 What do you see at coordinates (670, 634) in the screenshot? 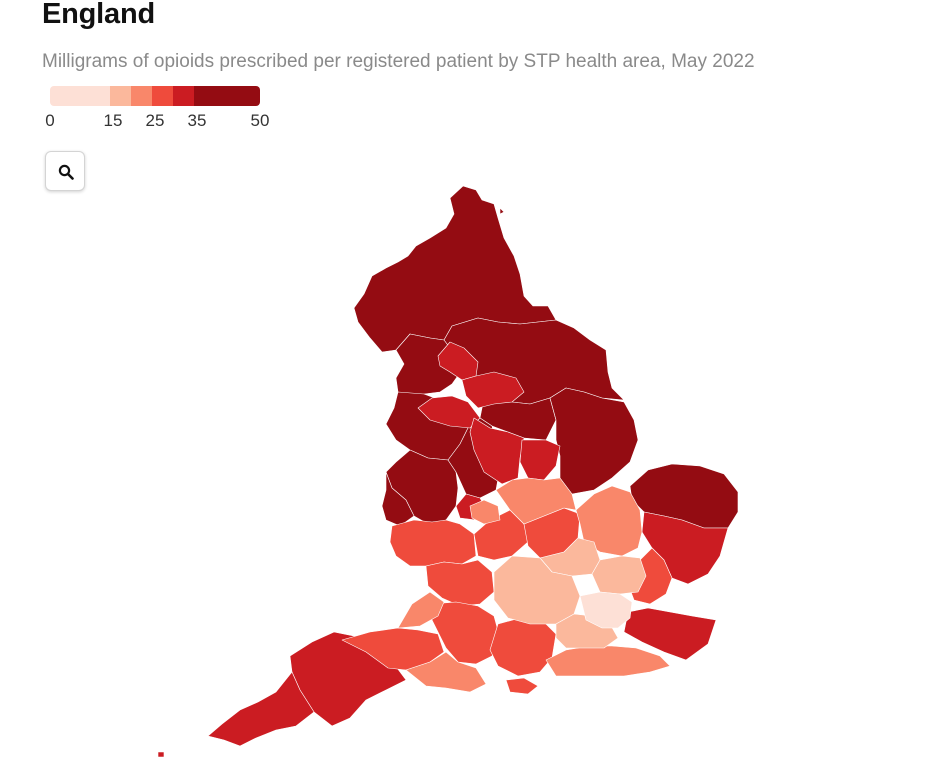
I see `region-kent-medway` at bounding box center [670, 634].